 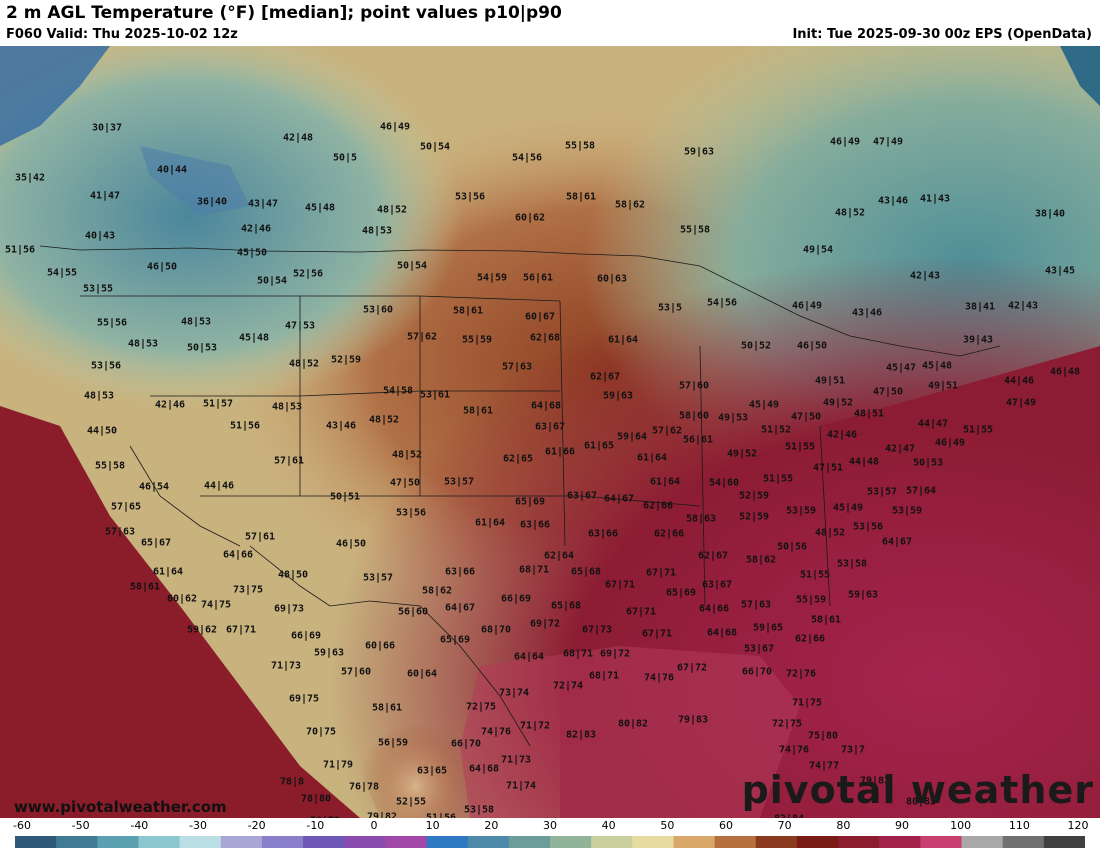 I want to click on color-bar-tick: 40, so click(x=608, y=825).